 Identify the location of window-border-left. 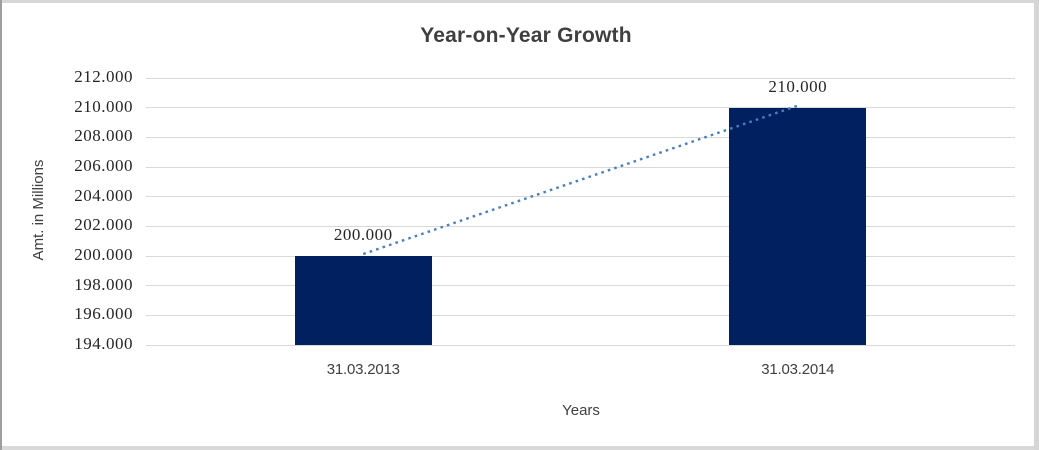
(1, 225).